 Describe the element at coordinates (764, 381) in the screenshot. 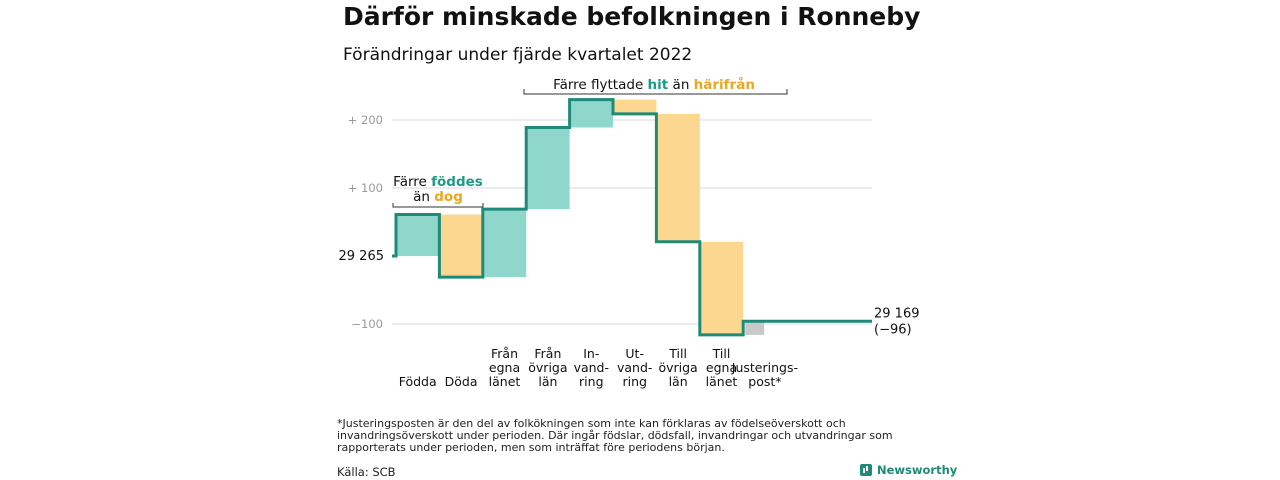

I see `category-label: post*` at that location.